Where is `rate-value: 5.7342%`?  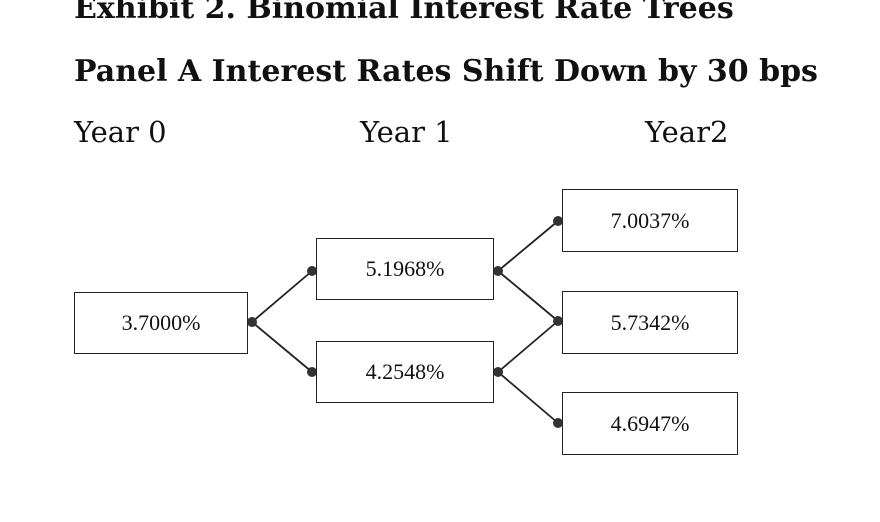
rate-value: 5.7342% is located at coordinates (650, 322).